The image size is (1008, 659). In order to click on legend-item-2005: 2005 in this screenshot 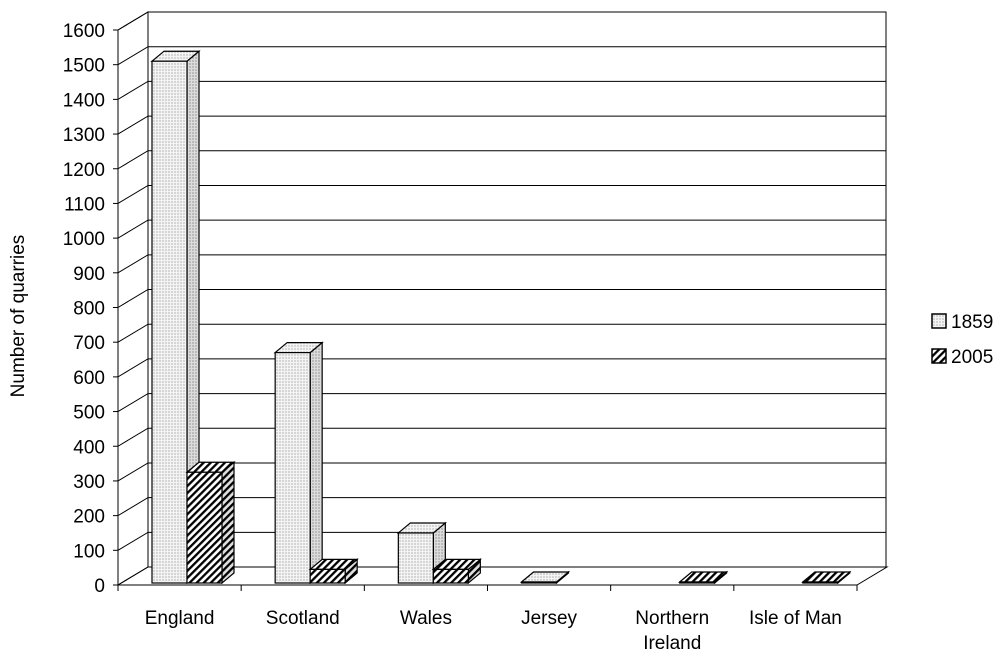, I will do `click(962, 357)`.